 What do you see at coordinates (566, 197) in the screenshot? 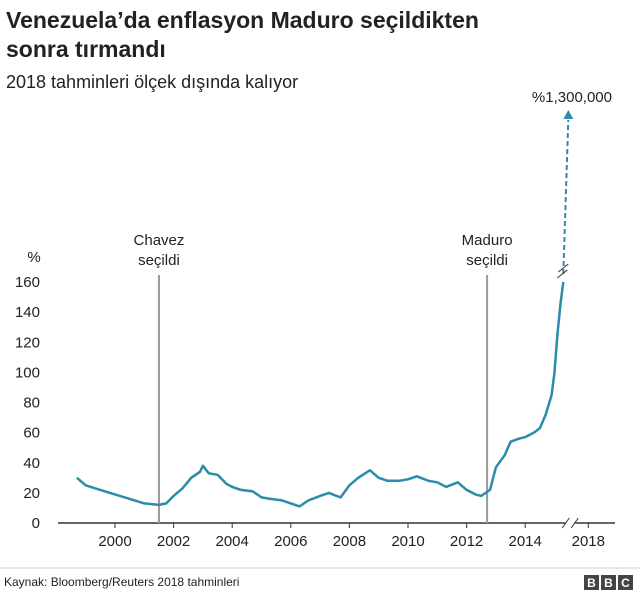
I see `forecast-arrow` at bounding box center [566, 197].